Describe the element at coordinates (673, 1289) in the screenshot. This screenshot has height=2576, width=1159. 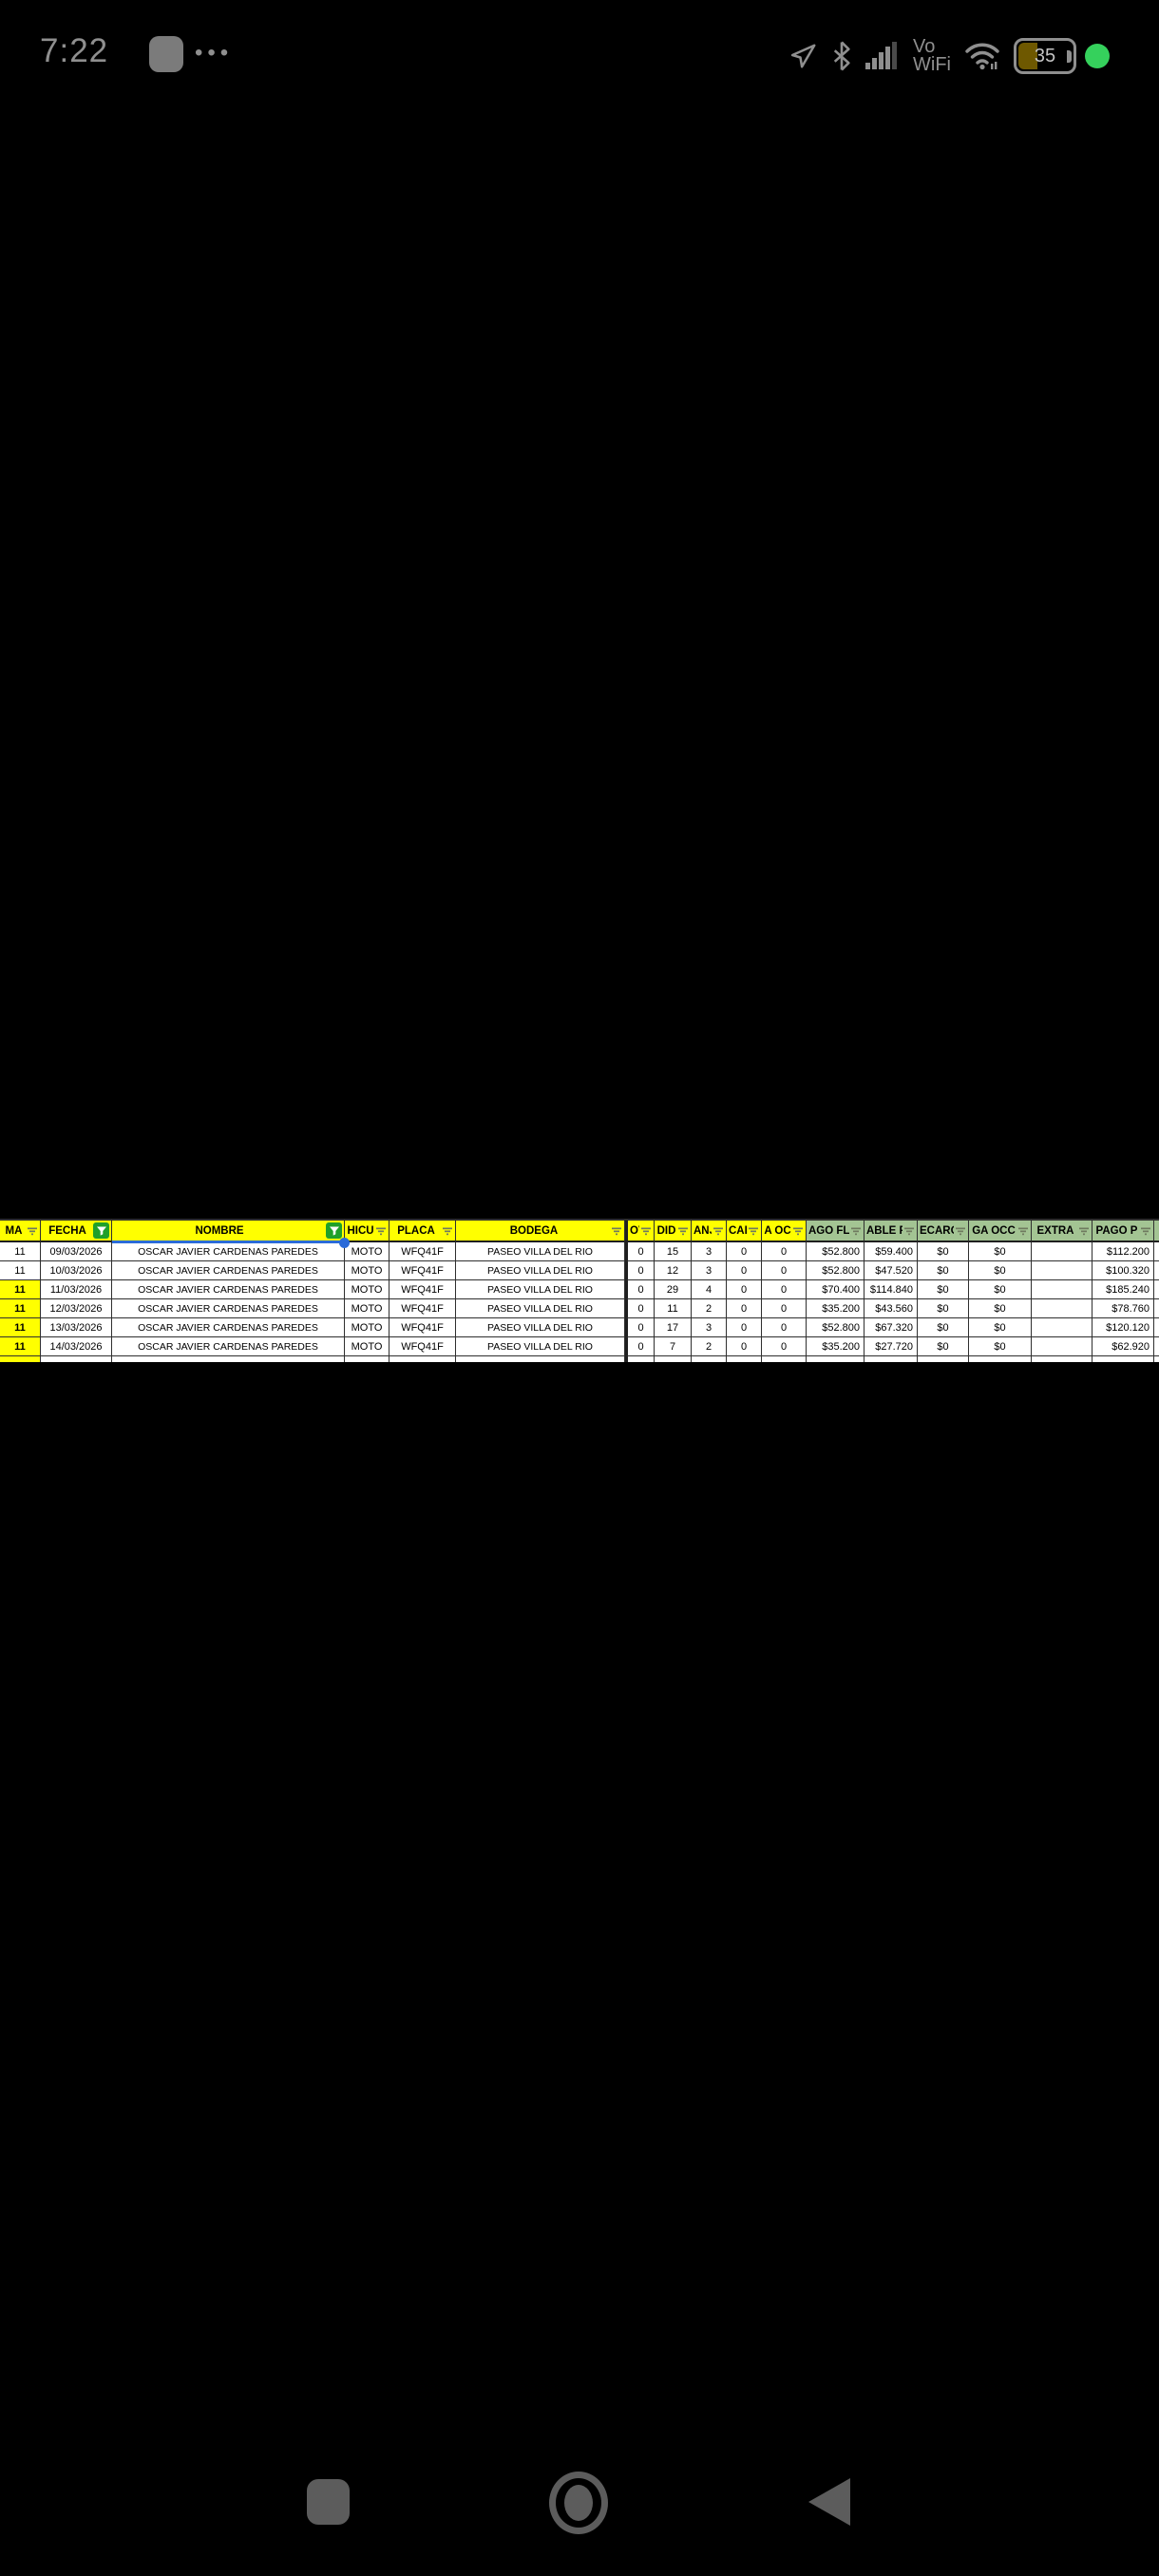
I see `cell-c2: 29` at that location.